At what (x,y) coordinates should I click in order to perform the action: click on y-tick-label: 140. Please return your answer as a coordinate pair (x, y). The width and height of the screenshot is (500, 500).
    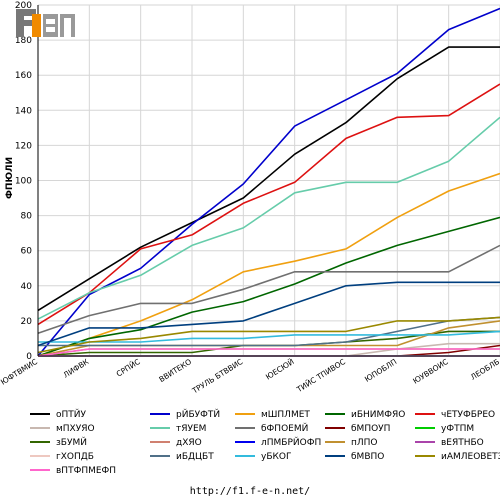
    Looking at the image, I should click on (23, 111).